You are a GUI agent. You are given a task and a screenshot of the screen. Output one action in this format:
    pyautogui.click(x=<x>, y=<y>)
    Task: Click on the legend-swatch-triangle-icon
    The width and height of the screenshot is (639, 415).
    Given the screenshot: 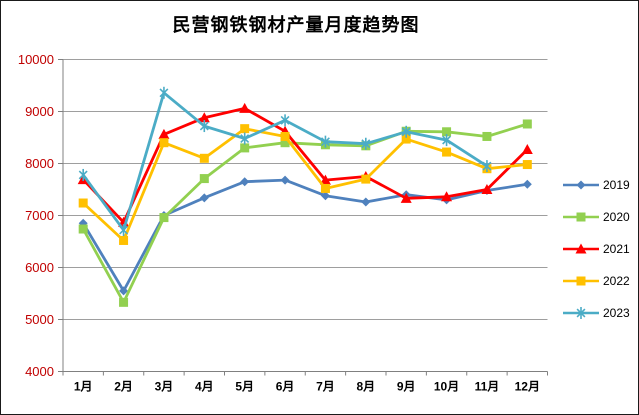 What is the action you would take?
    pyautogui.click(x=581, y=248)
    